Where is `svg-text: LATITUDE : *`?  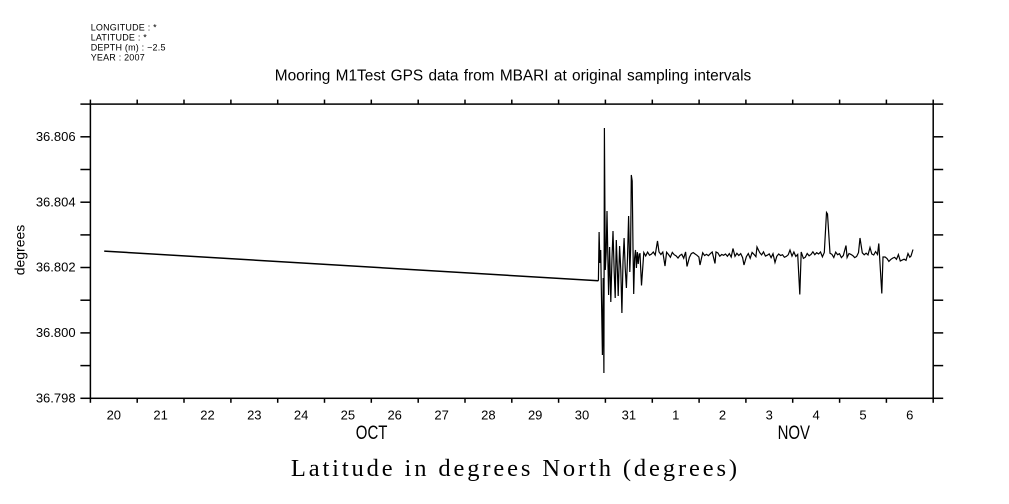 svg-text: LATITUDE : * is located at coordinates (119, 38).